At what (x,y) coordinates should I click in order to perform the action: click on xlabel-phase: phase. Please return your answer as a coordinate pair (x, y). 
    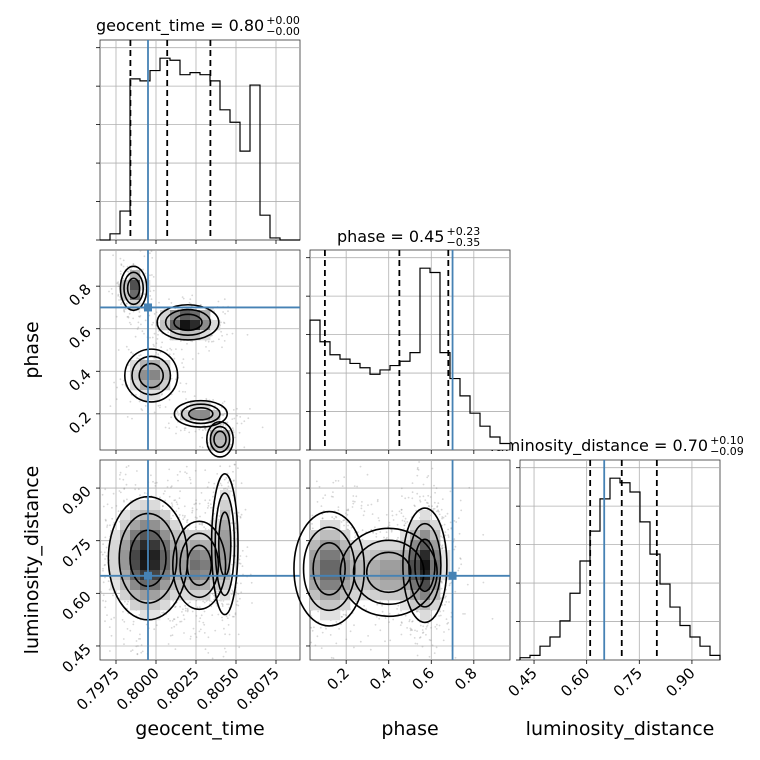
    Looking at the image, I should click on (409, 729).